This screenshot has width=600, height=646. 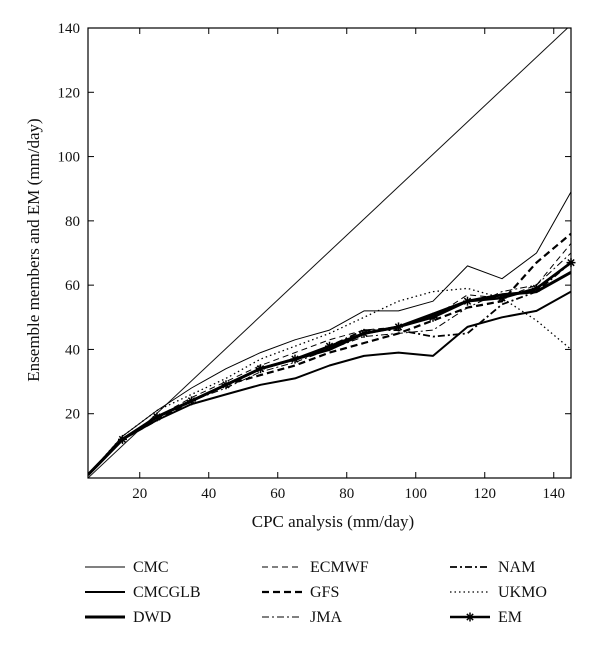 I want to click on legend-label: UKMO, so click(x=522, y=592).